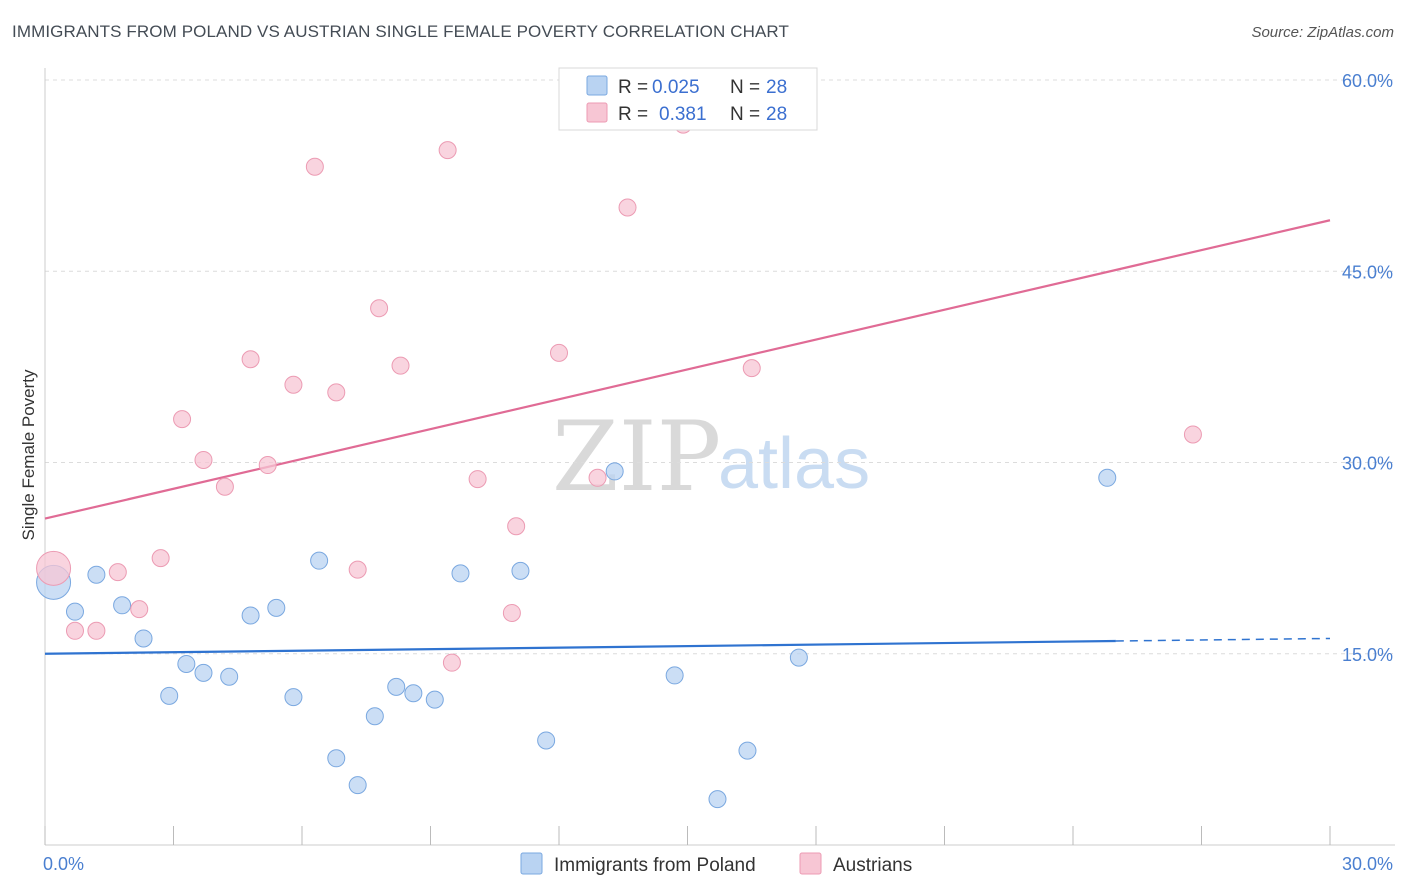 The height and width of the screenshot is (892, 1406). I want to click on legend-swatch-austrians, so click(597, 112).